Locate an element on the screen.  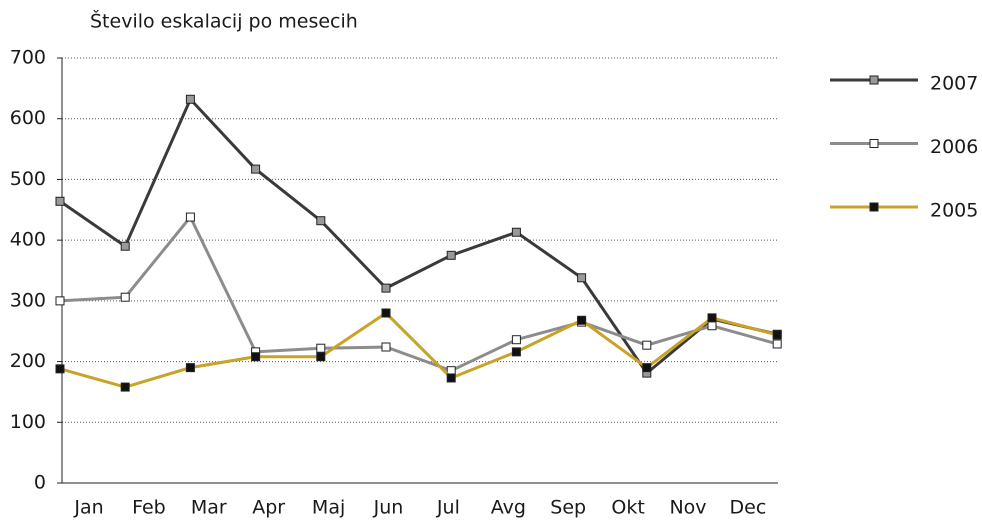
x-tick-label: Nov is located at coordinates (687, 508).